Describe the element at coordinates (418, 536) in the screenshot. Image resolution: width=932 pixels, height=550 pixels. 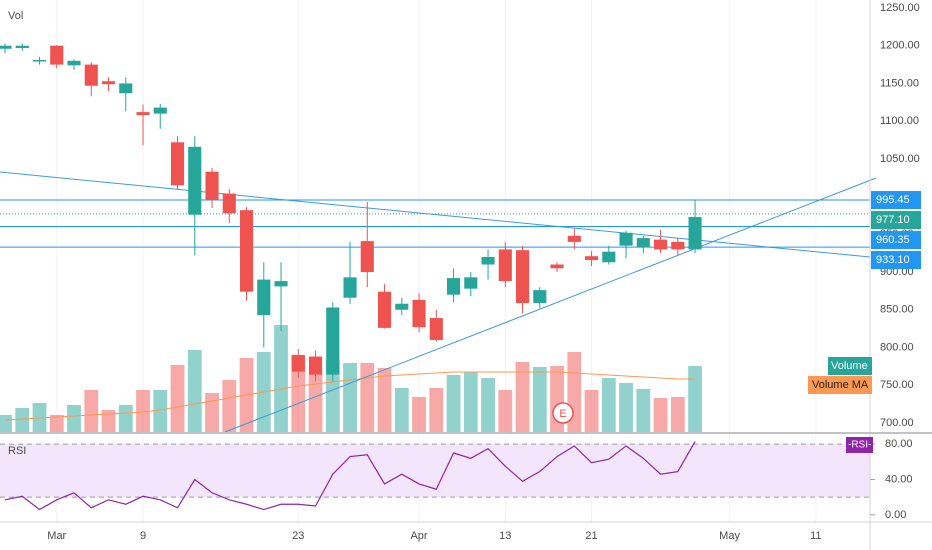
I see `x-tick-label: Apr` at that location.